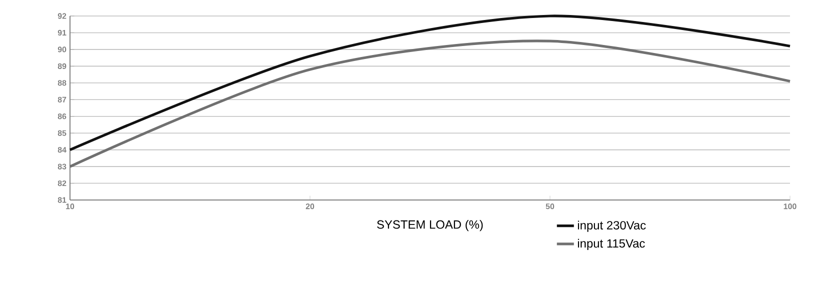  I want to click on legend-label: input 115Vac, so click(611, 244).